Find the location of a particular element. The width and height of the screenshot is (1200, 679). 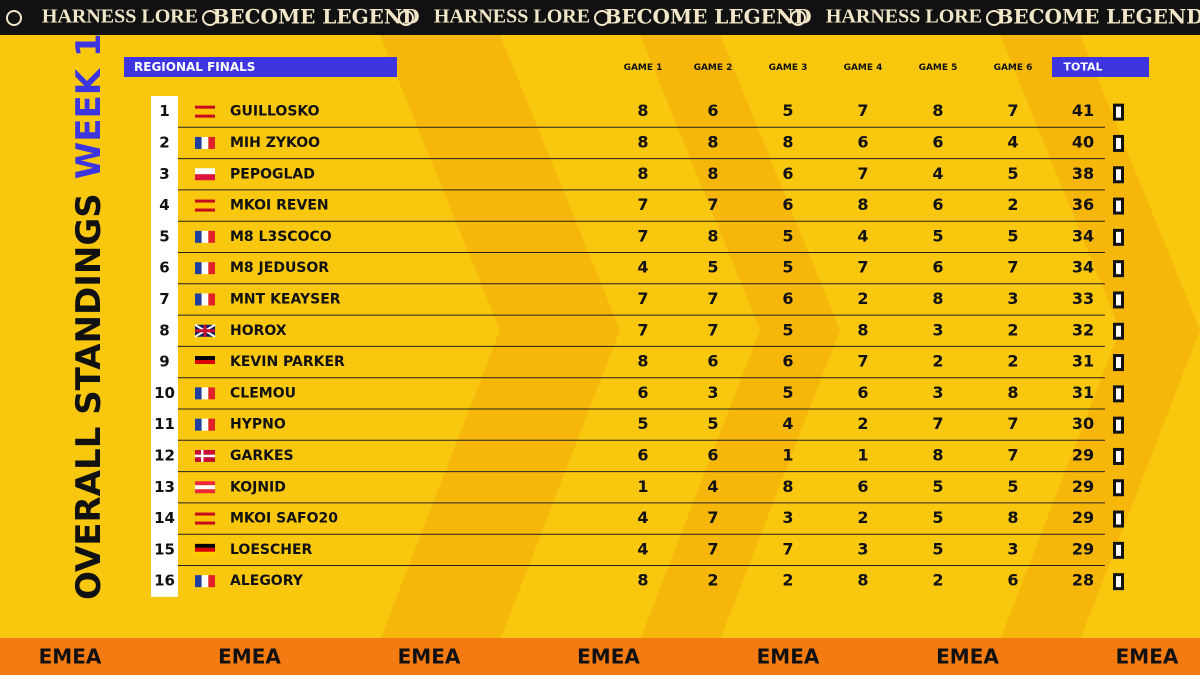

rank: 7 is located at coordinates (164, 299).